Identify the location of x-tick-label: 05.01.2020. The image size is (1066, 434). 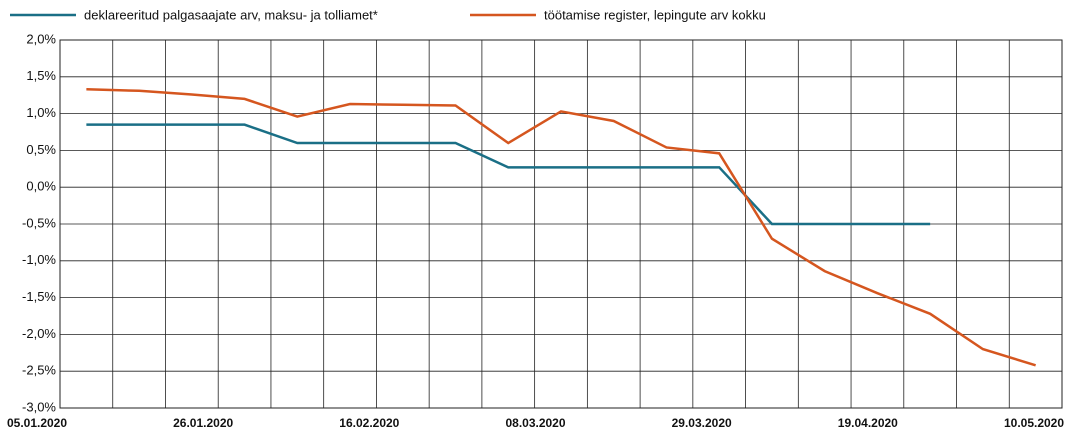
(37, 423).